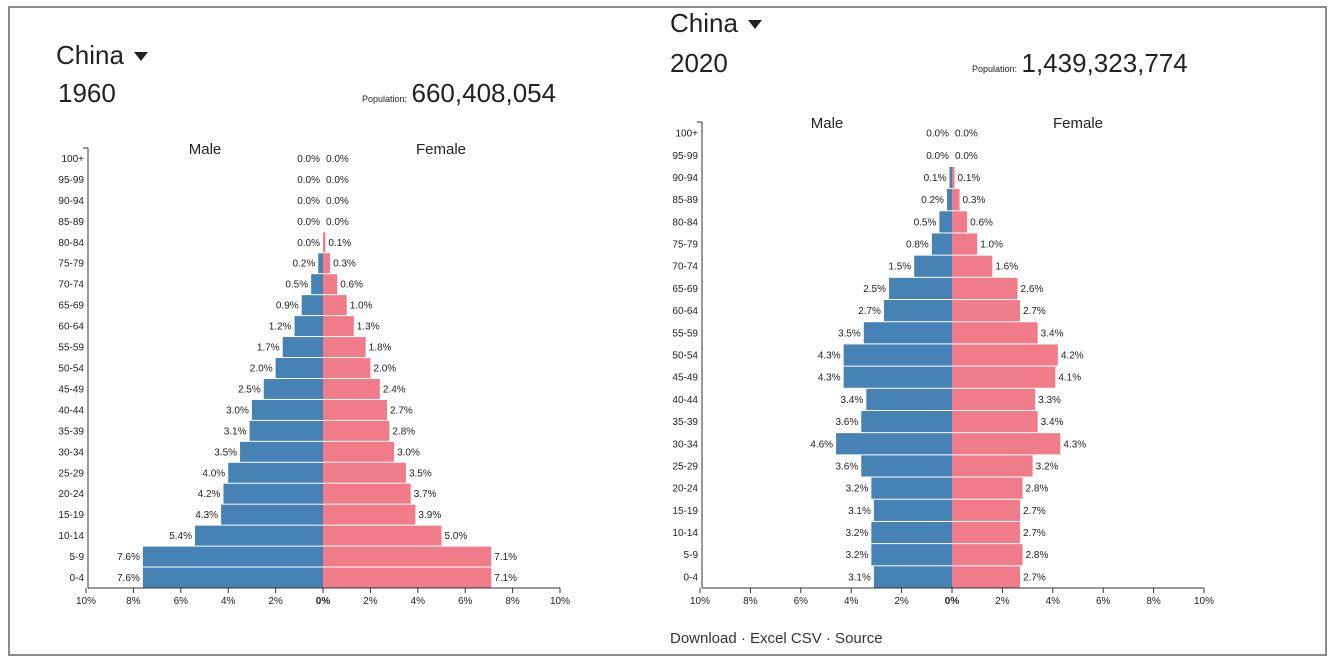  I want to click on age-group-label: 85-89, so click(71, 222).